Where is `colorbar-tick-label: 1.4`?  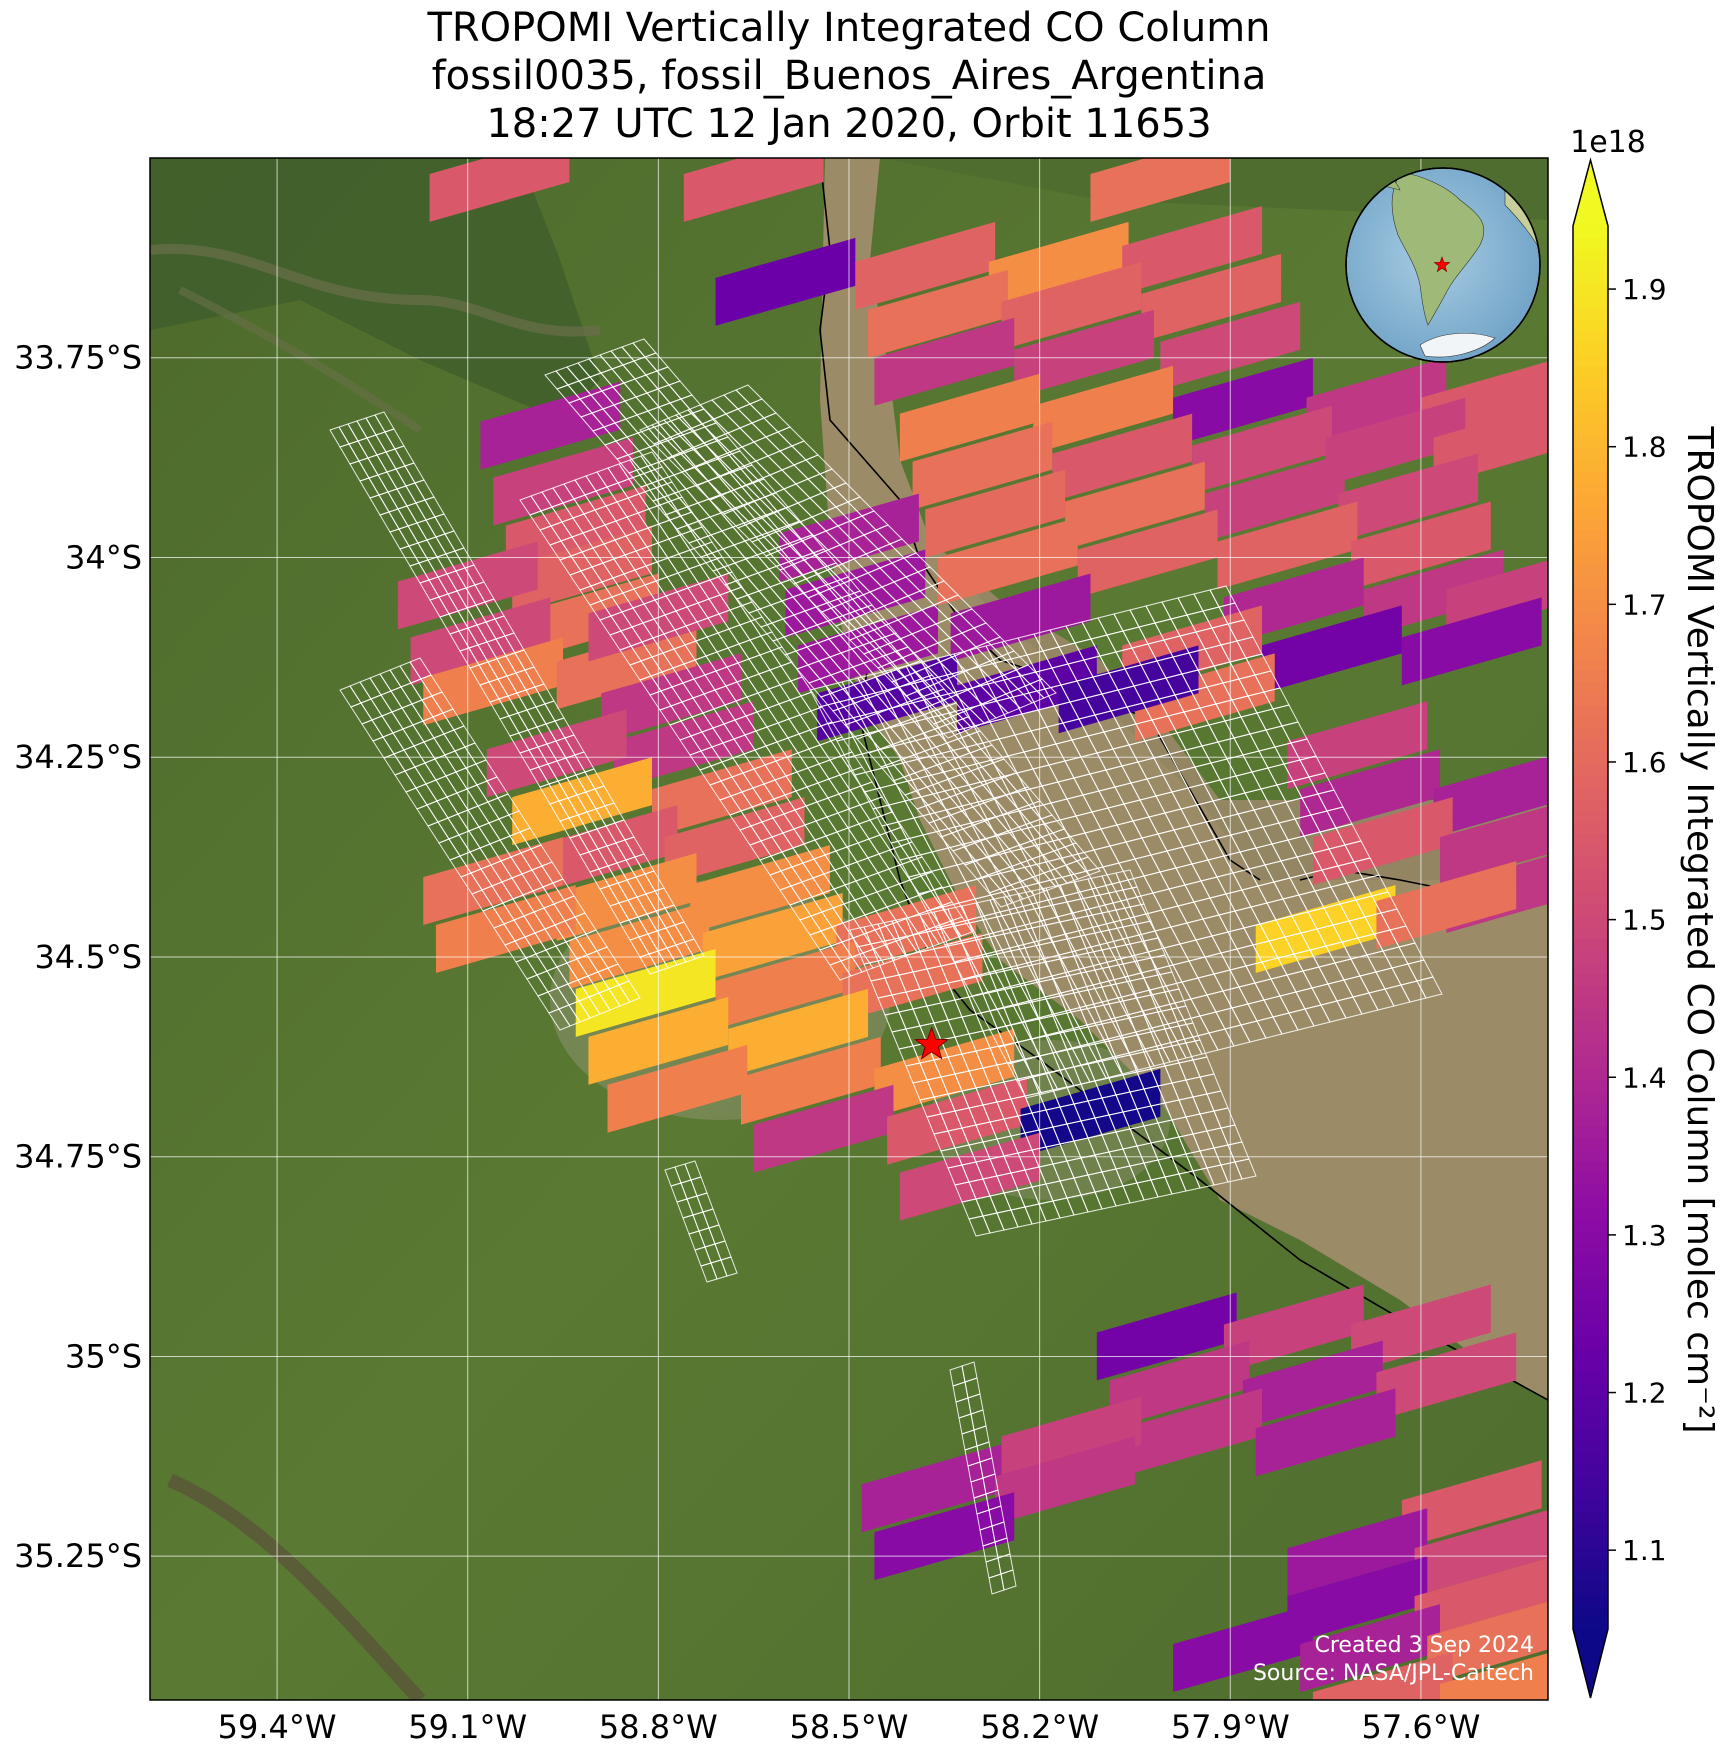 colorbar-tick-label: 1.4 is located at coordinates (1644, 1077).